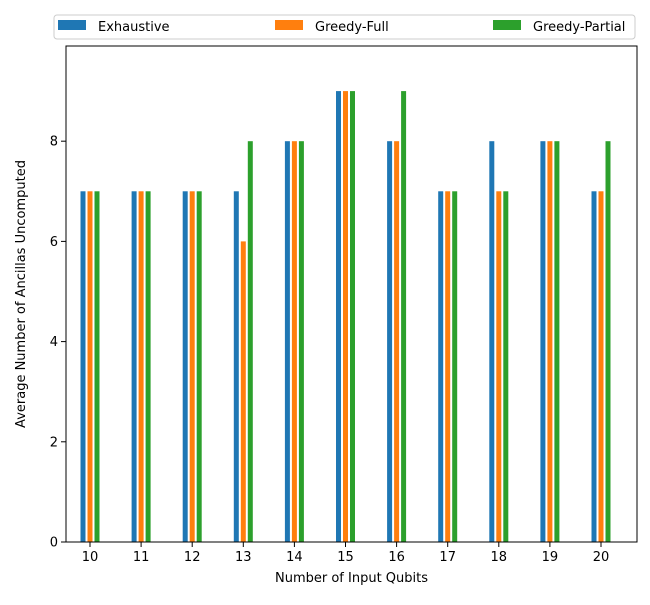 The image size is (650, 605). Describe the element at coordinates (294, 557) in the screenshot. I see `x-tick-label: 14` at that location.